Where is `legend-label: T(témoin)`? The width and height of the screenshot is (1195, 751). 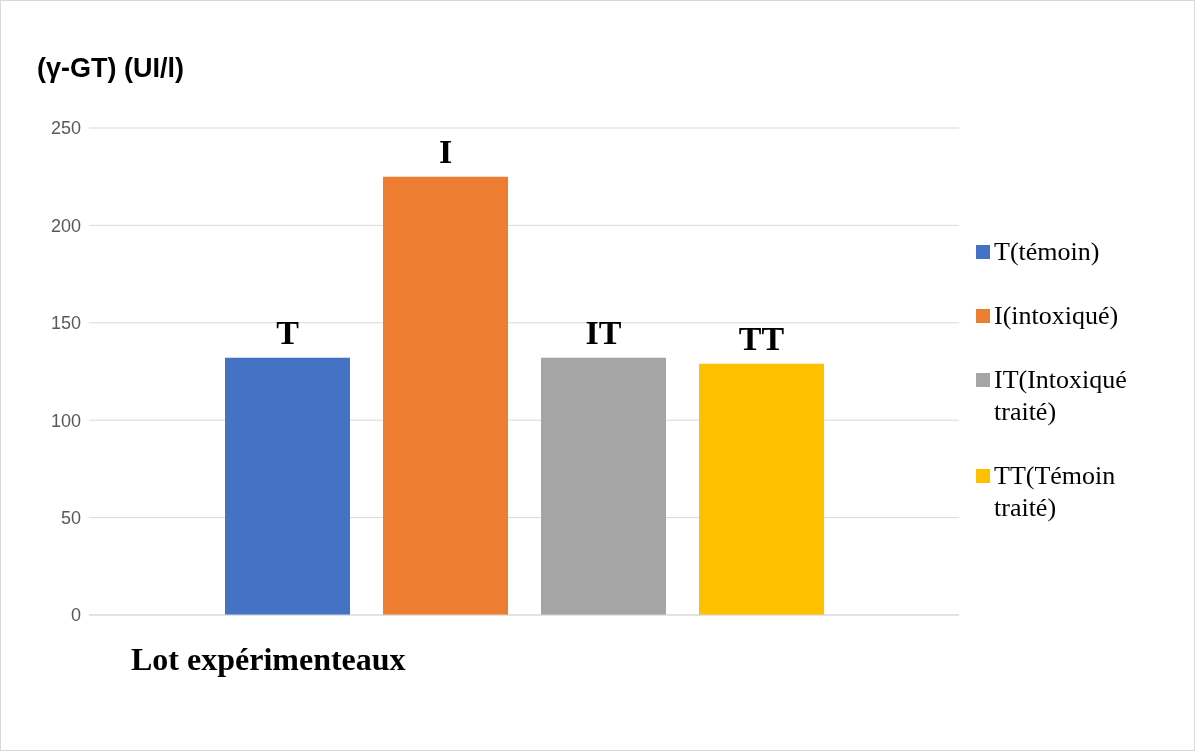
legend-label: T(témoin) is located at coordinates (1047, 252).